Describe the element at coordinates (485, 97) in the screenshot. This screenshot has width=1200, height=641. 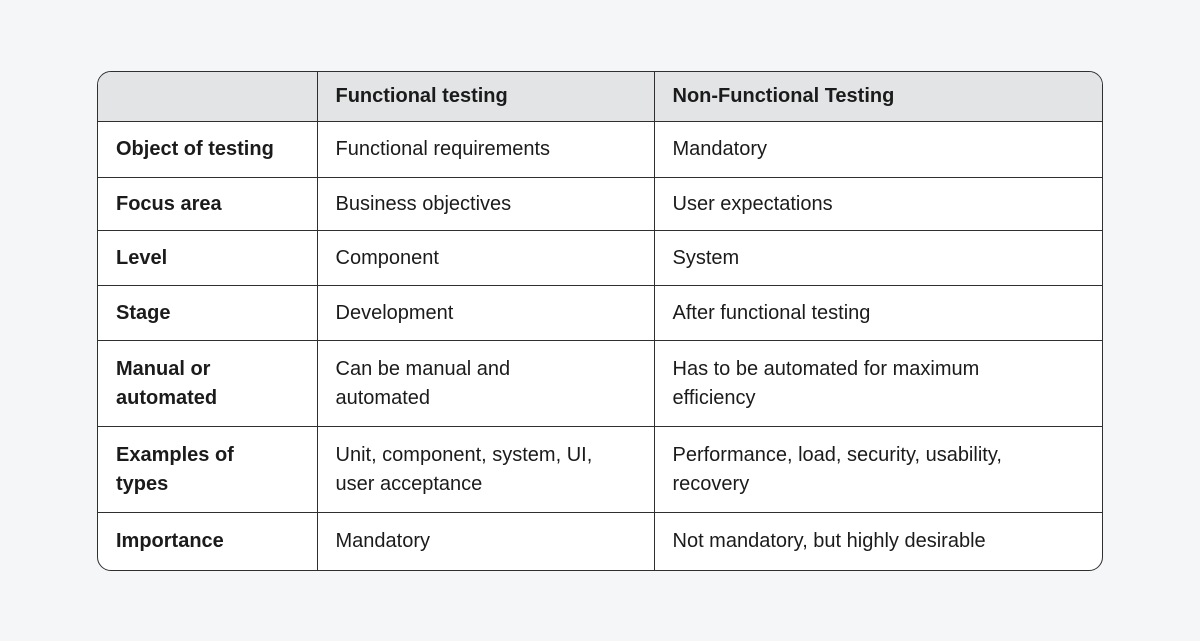
I see `header-cell: Functional testing` at that location.